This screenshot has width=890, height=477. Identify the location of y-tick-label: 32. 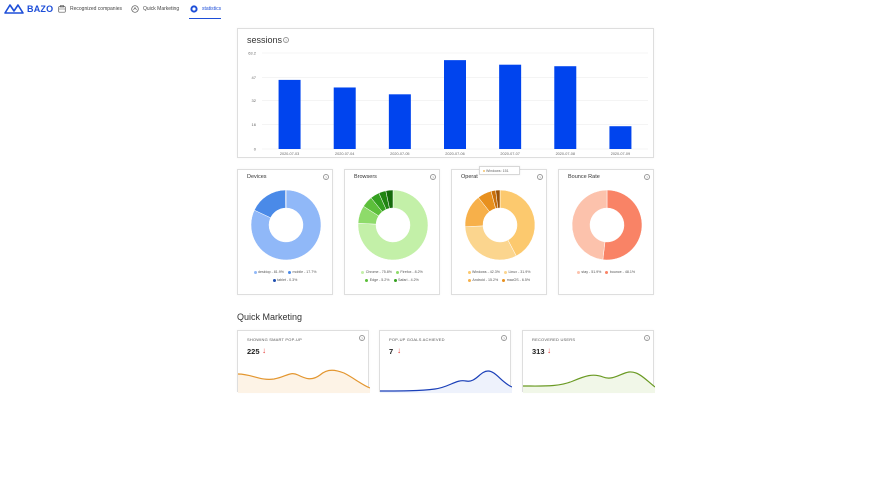
(254, 100).